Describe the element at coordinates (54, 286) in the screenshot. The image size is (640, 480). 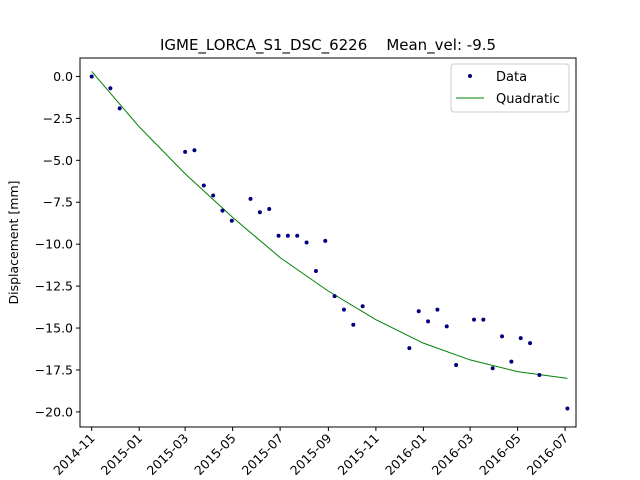
I see `y-tick-label: −12.5` at that location.